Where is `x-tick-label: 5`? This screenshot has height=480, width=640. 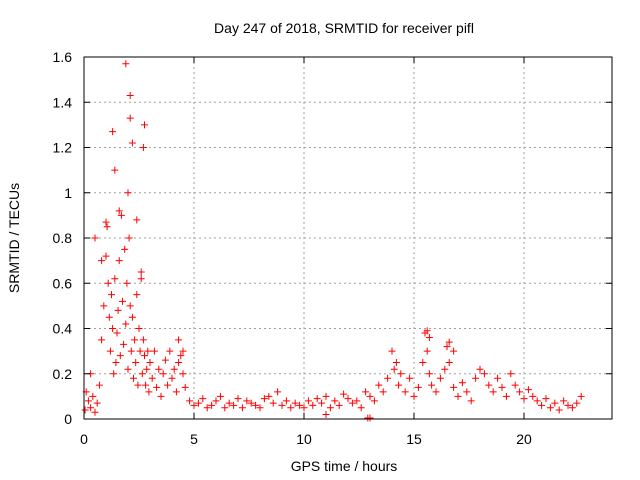
x-tick-label: 5 is located at coordinates (194, 439).